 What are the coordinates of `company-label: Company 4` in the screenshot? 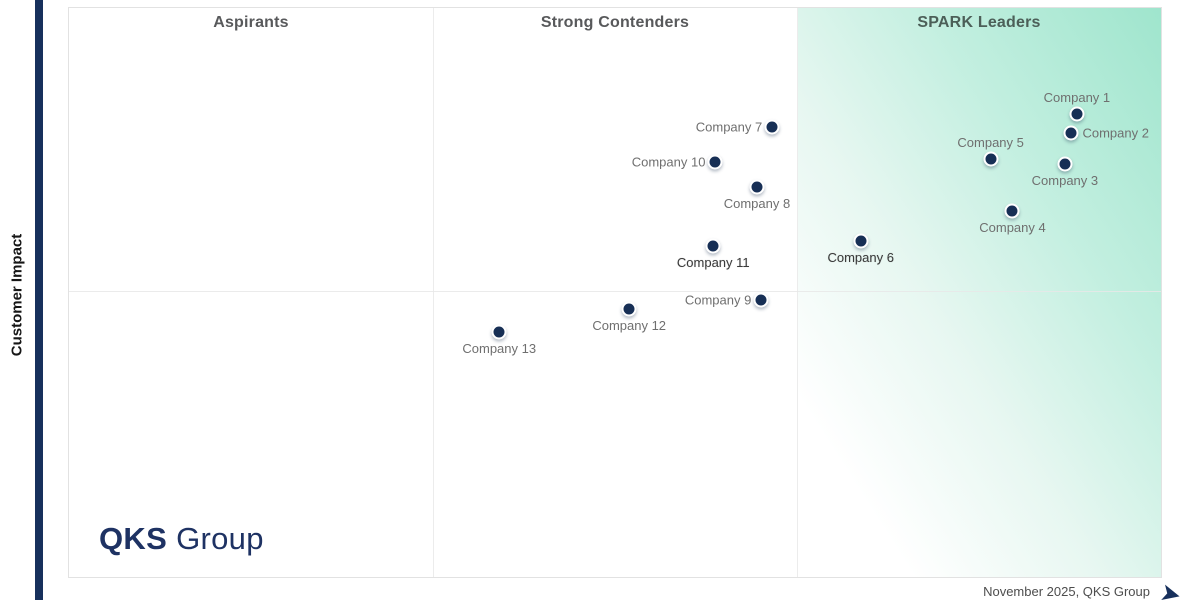 It's located at (1012, 227).